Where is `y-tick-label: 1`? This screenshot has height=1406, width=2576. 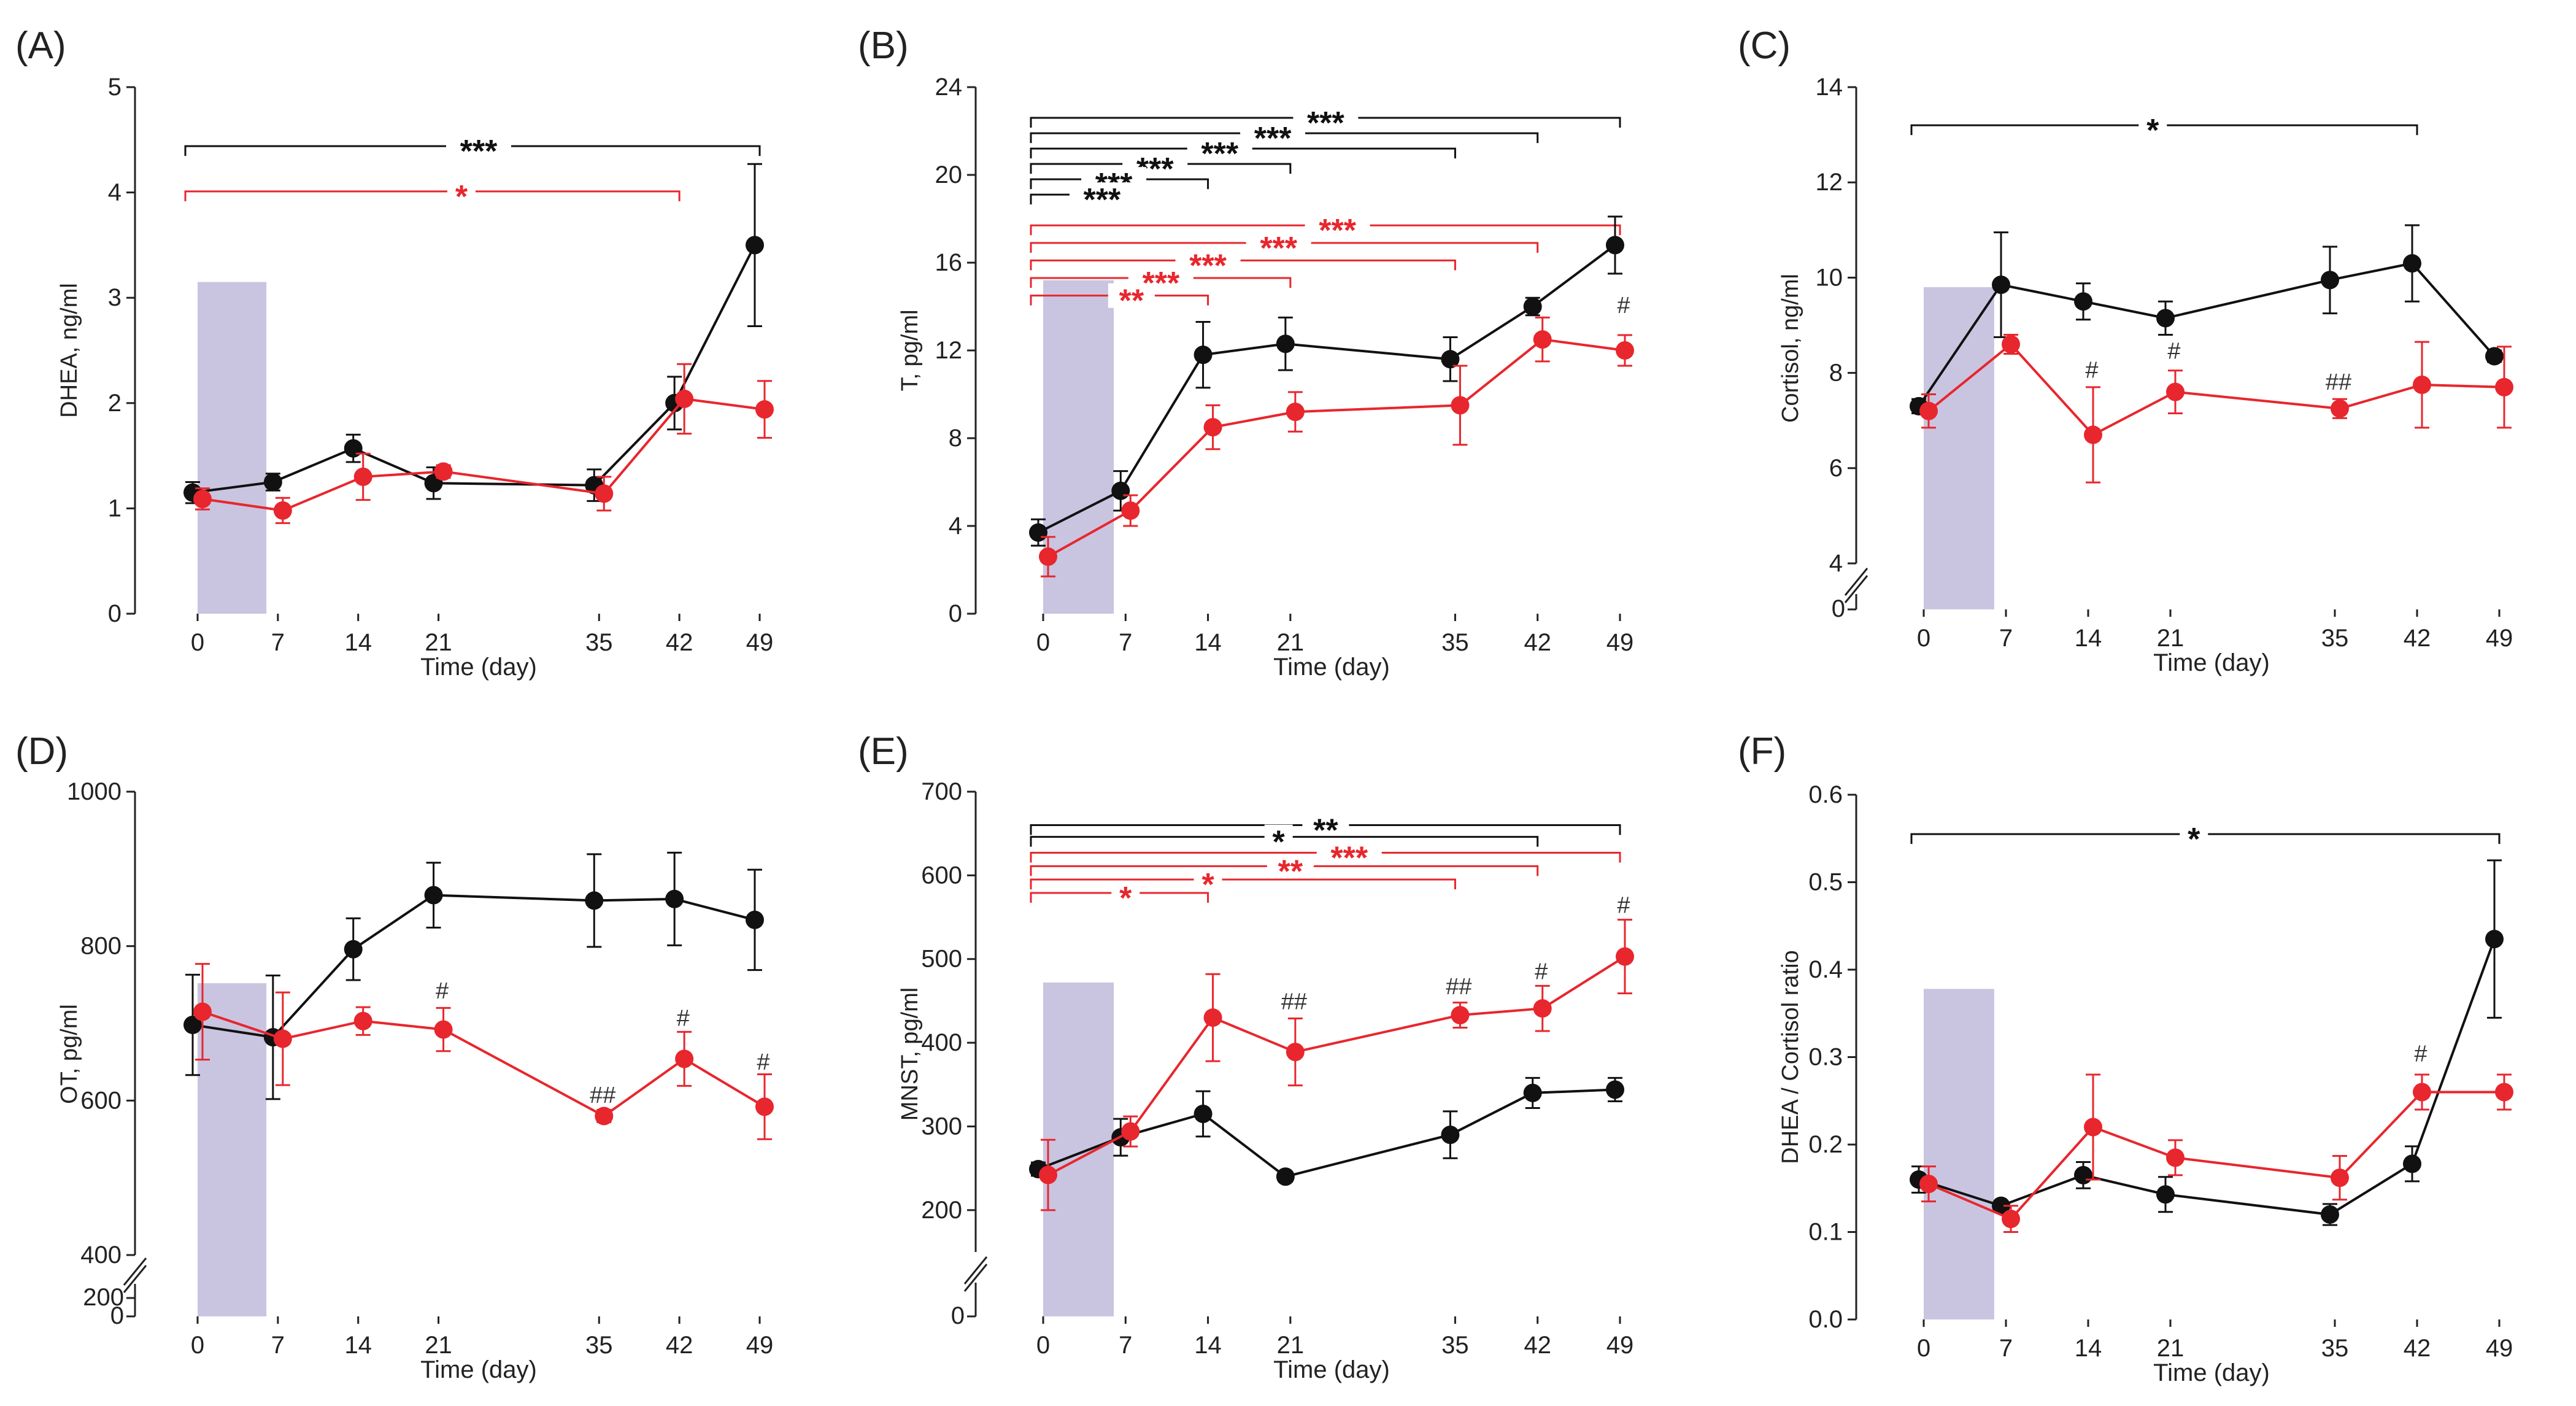 y-tick-label: 1 is located at coordinates (114, 508).